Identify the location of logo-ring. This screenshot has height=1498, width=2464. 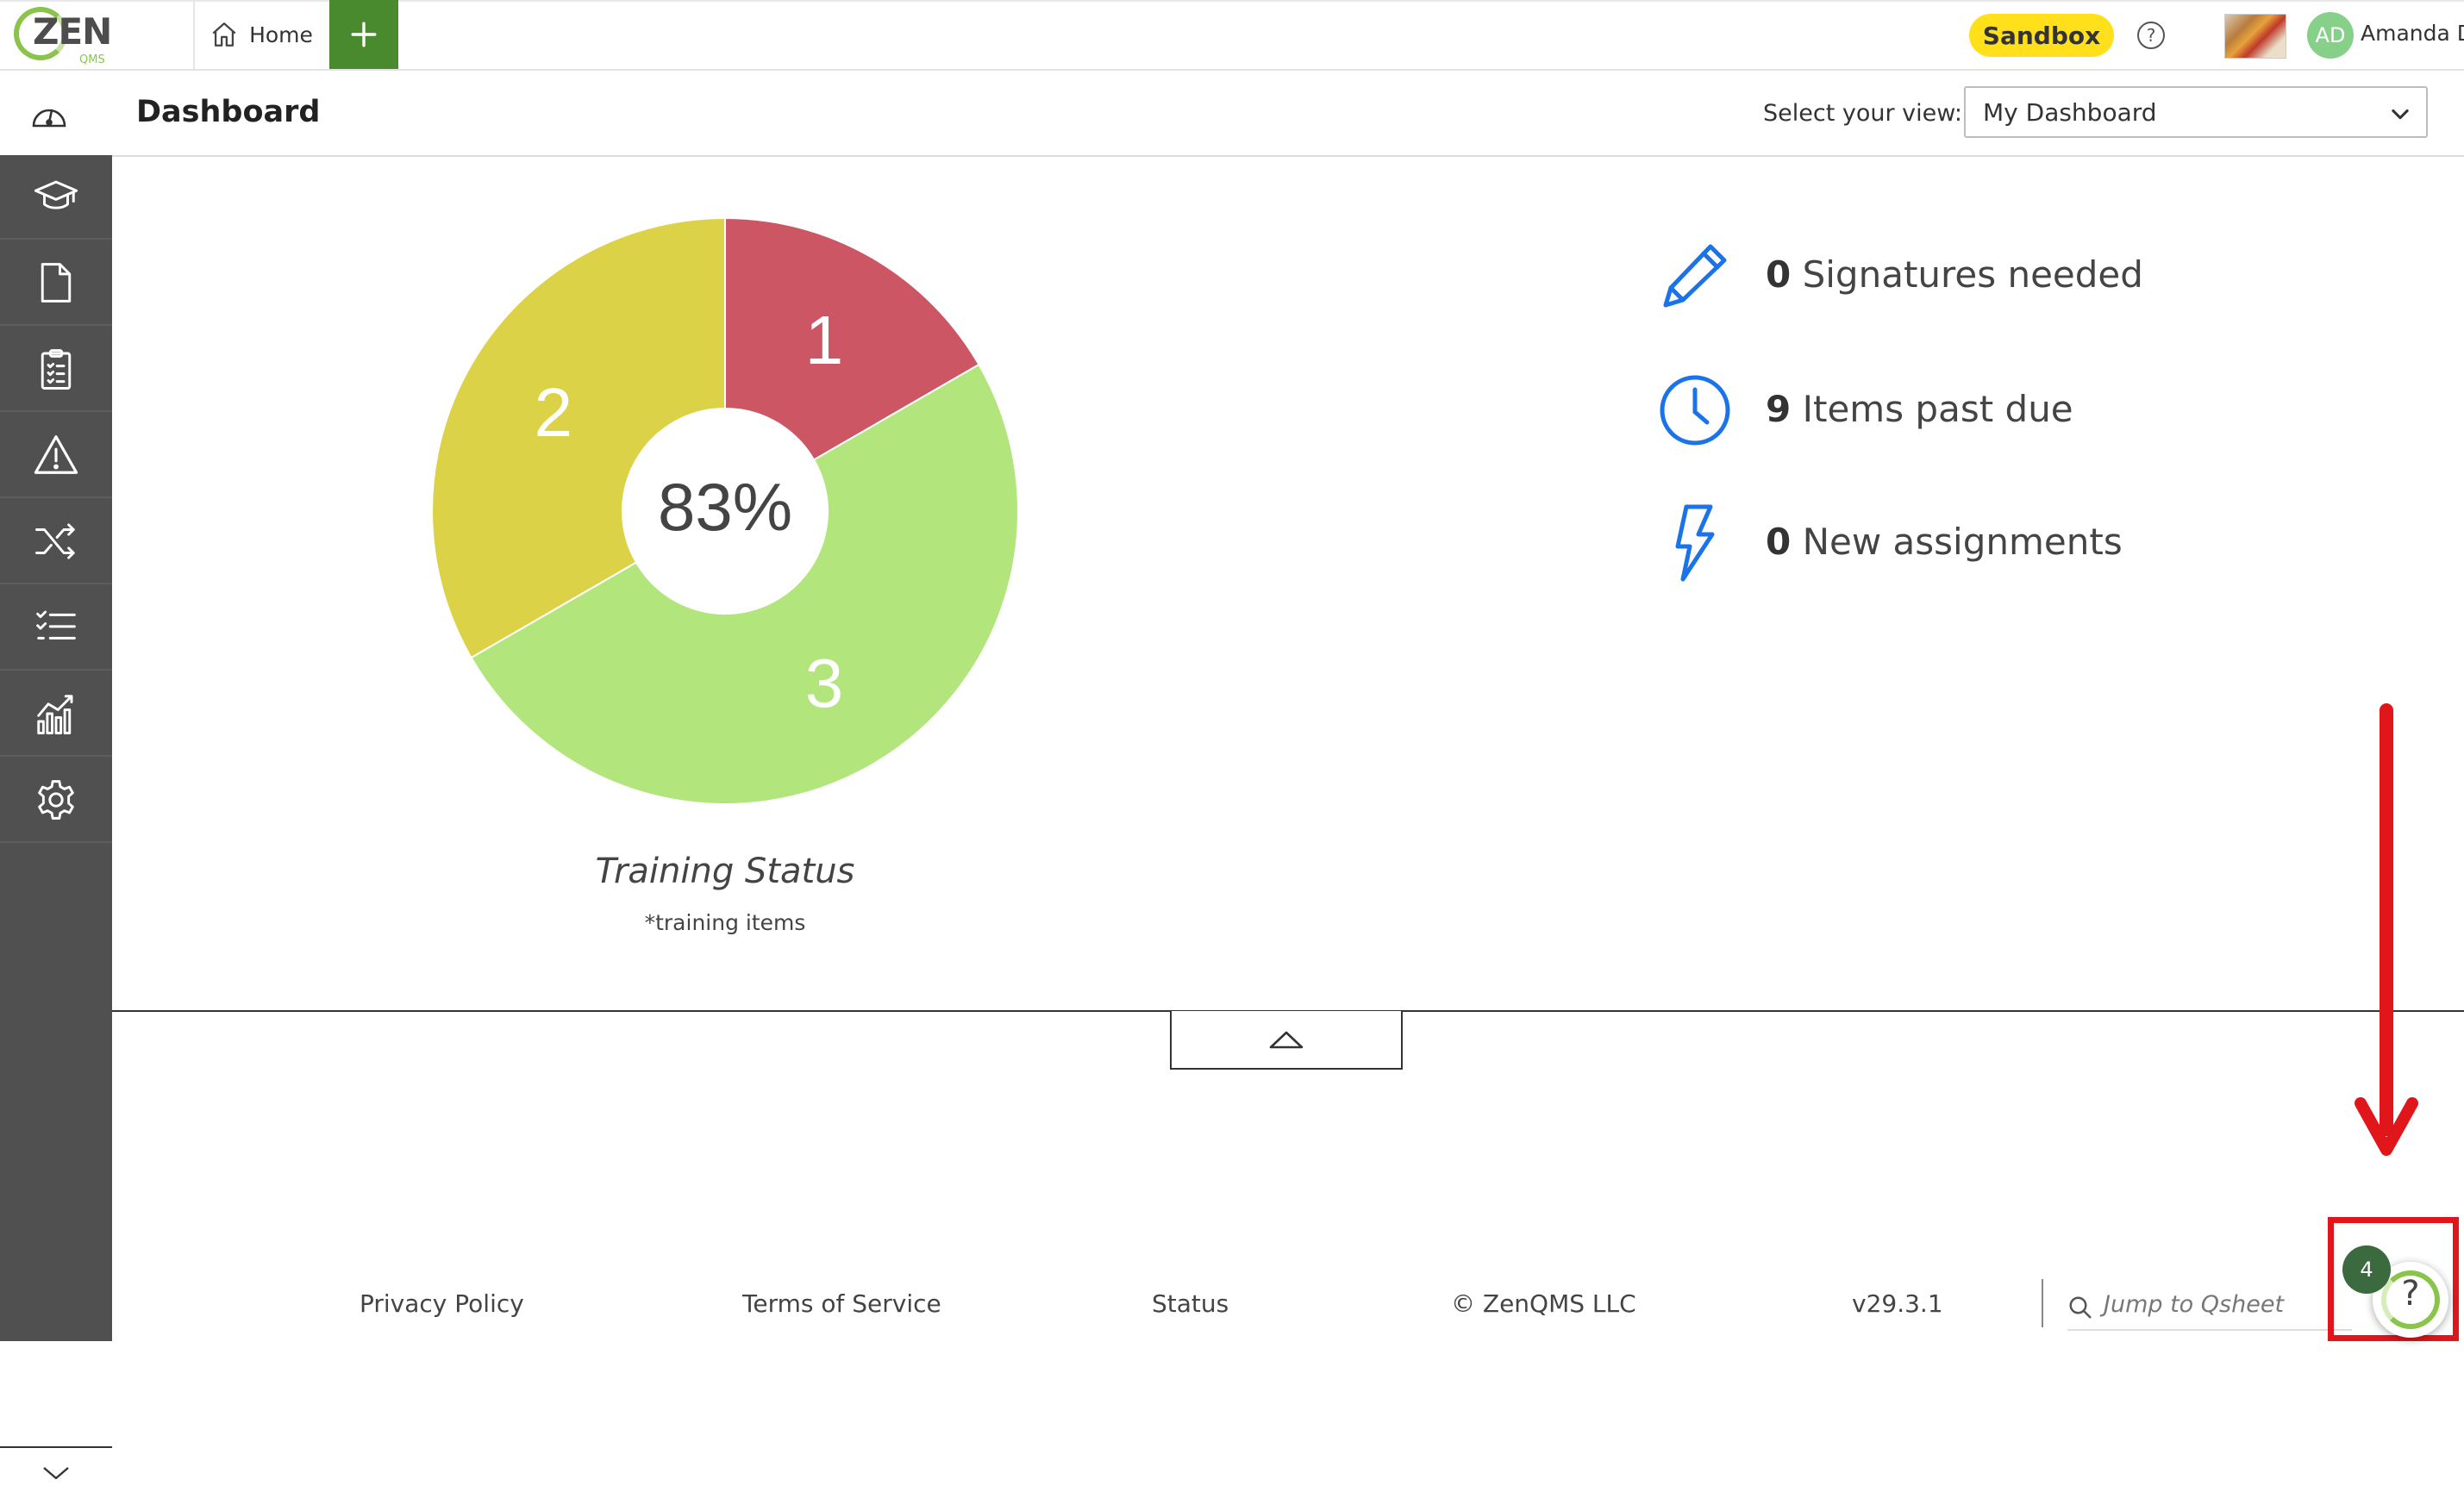
(40, 33).